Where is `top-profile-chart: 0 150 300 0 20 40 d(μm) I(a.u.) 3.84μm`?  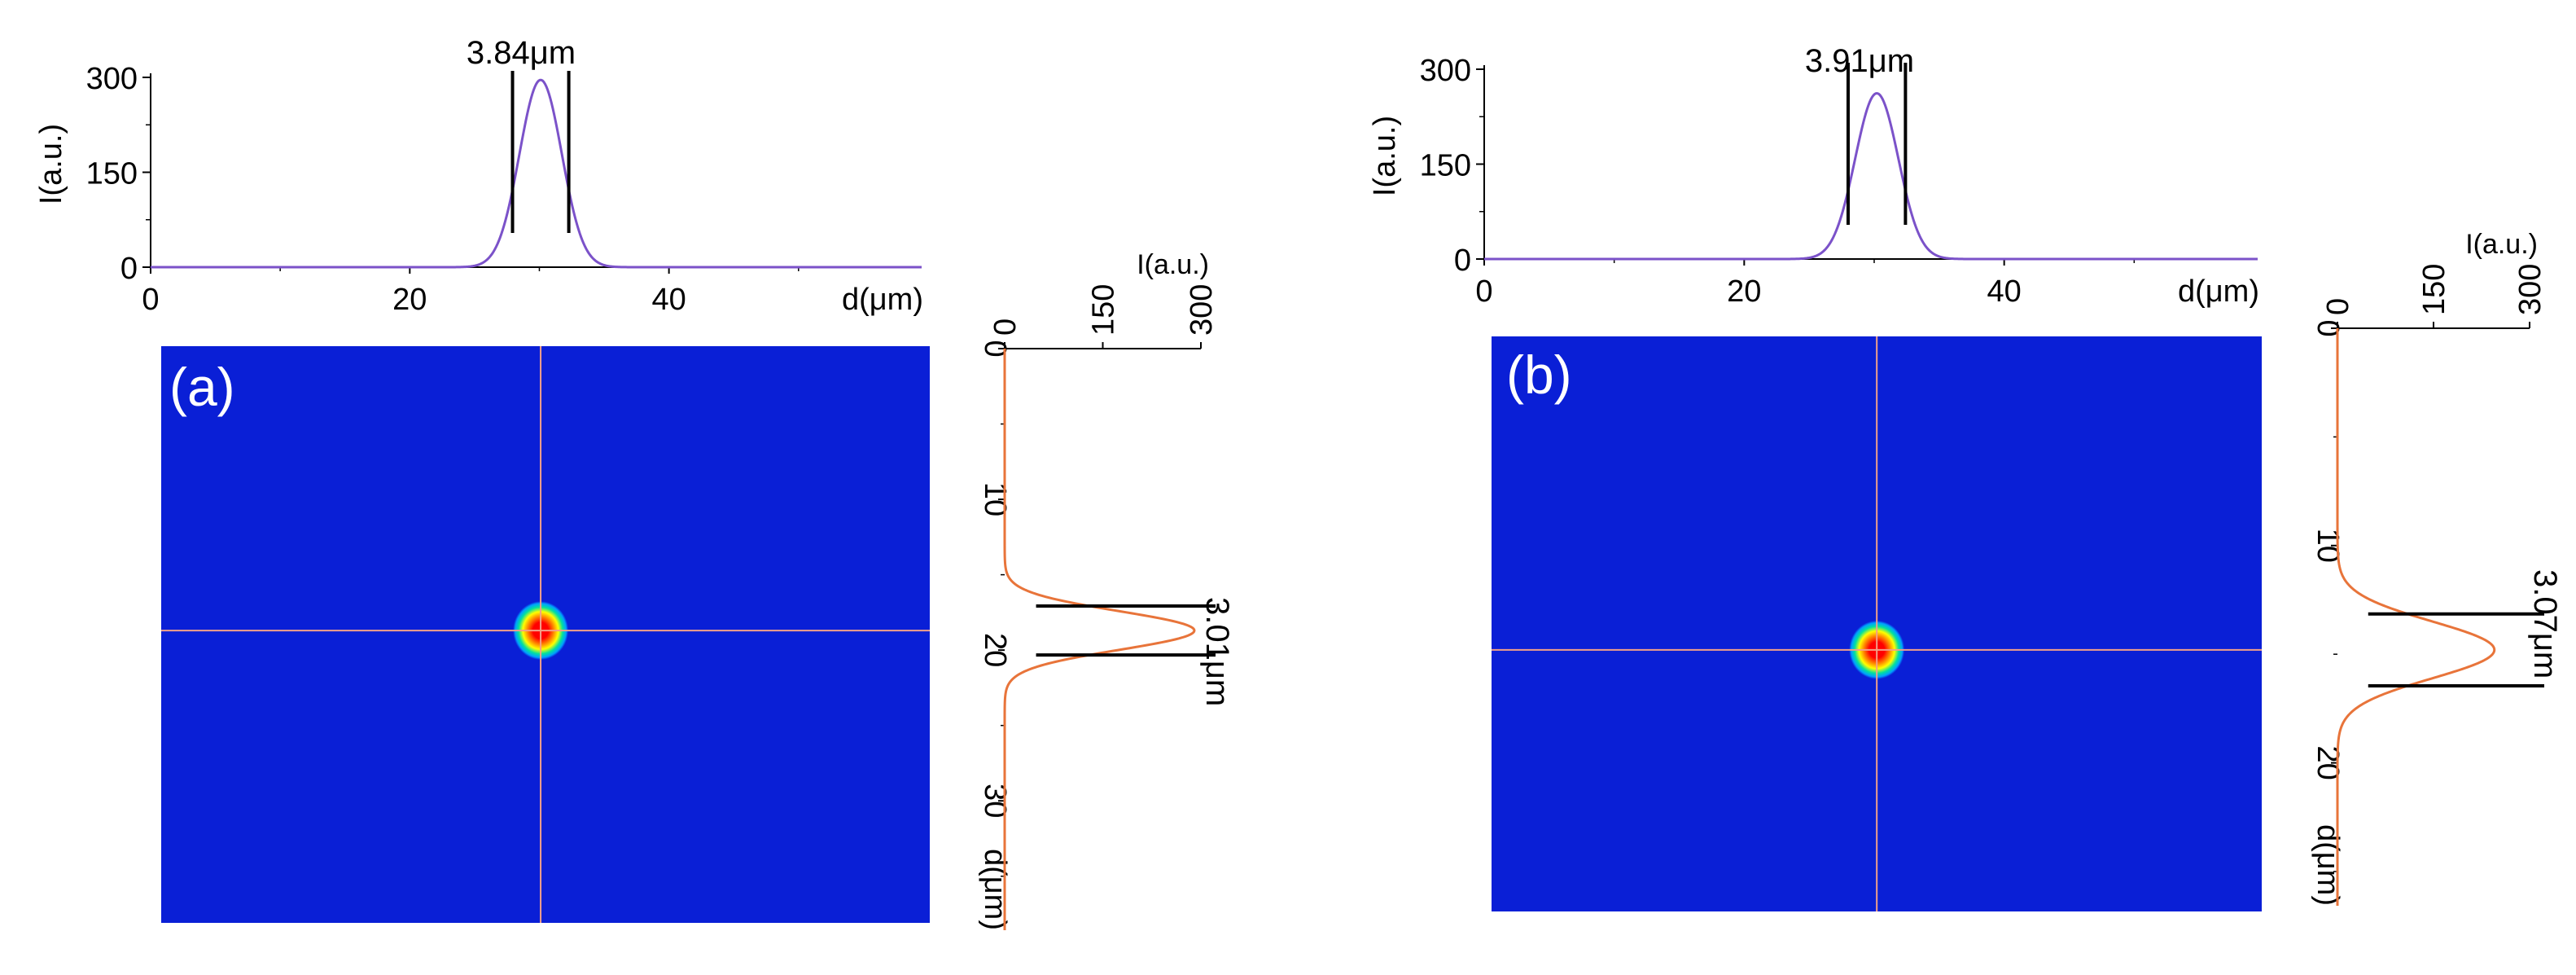 top-profile-chart: 0 150 300 0 20 40 d(μm) I(a.u.) 3.84μm is located at coordinates (478, 176).